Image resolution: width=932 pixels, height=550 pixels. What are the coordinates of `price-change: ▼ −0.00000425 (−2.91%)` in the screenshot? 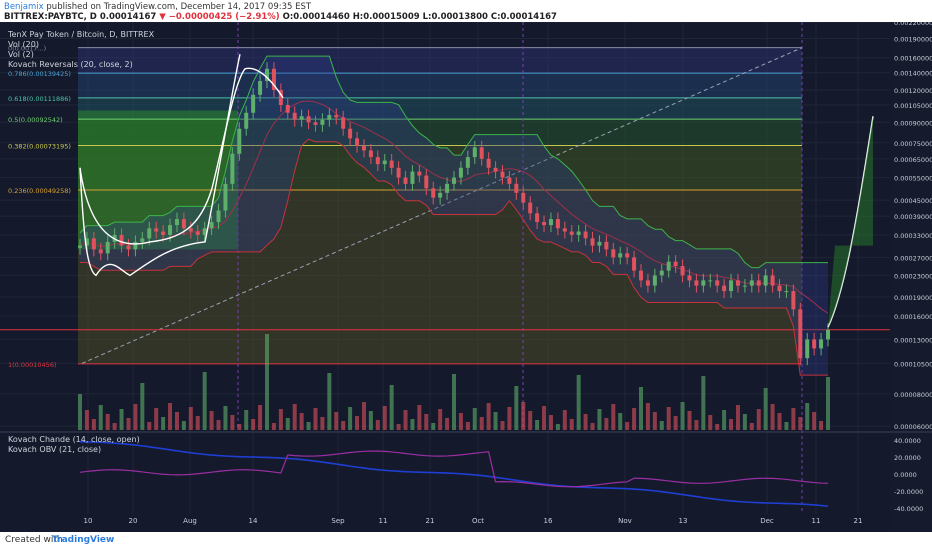 It's located at (219, 17).